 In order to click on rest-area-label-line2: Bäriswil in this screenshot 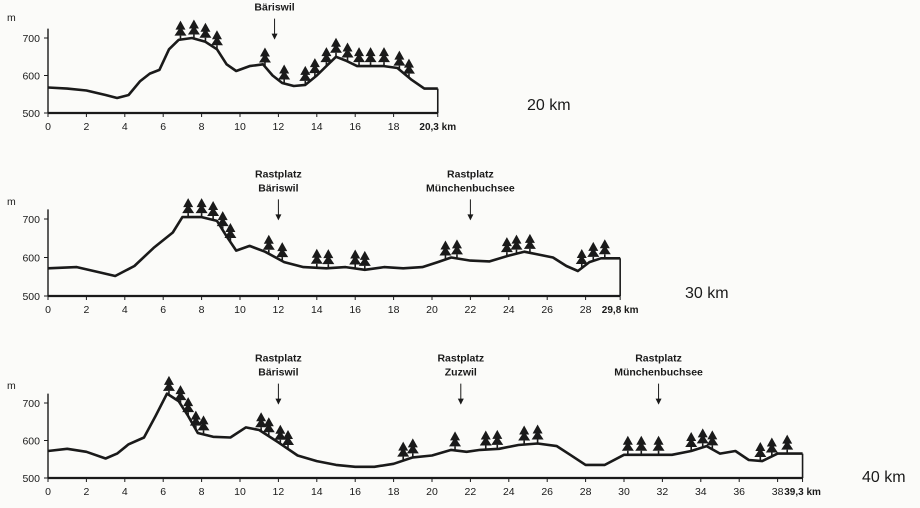, I will do `click(274, 8)`.